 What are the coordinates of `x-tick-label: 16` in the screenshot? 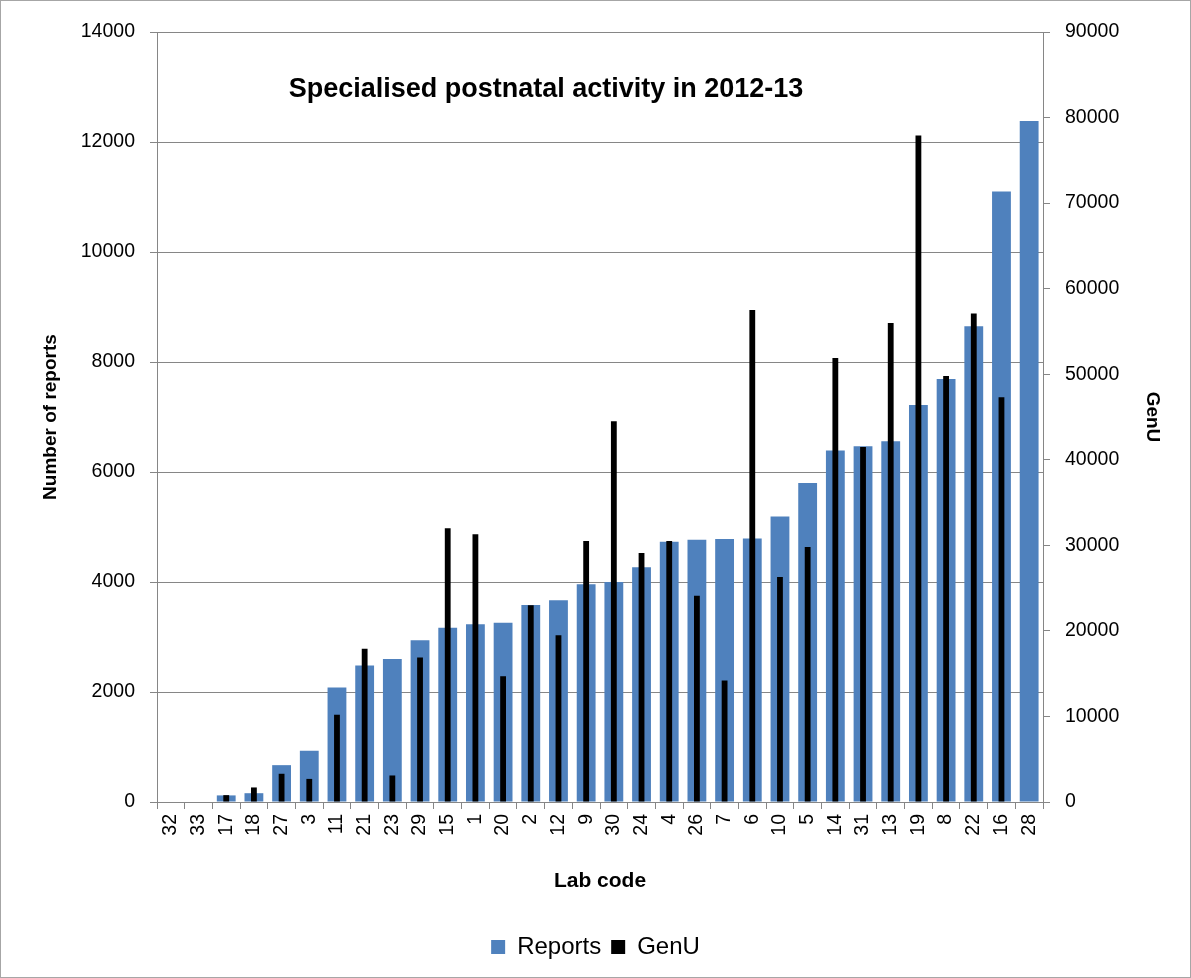 It's located at (999, 825).